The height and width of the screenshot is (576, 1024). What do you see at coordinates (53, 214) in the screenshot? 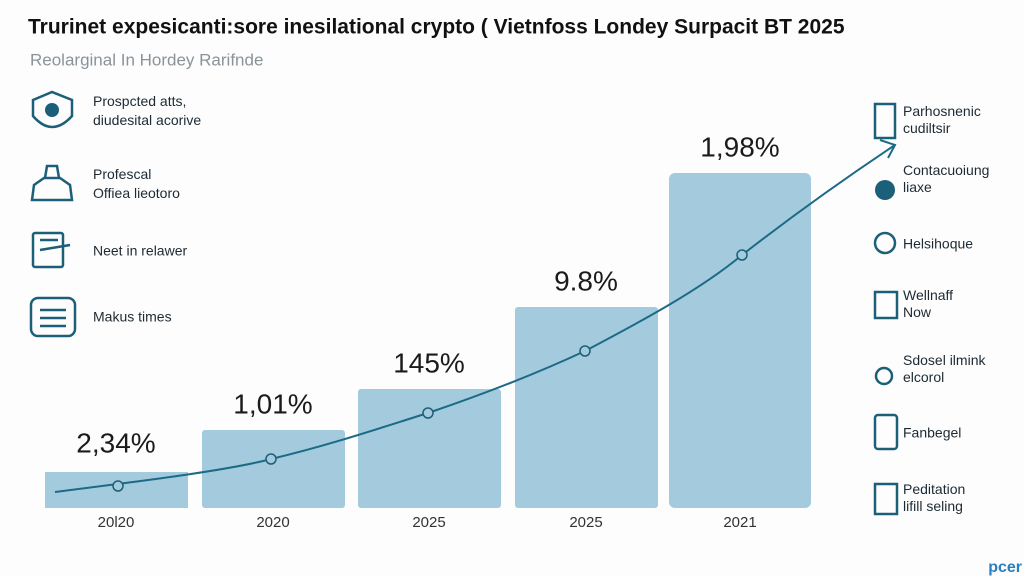
I see `left-icons` at bounding box center [53, 214].